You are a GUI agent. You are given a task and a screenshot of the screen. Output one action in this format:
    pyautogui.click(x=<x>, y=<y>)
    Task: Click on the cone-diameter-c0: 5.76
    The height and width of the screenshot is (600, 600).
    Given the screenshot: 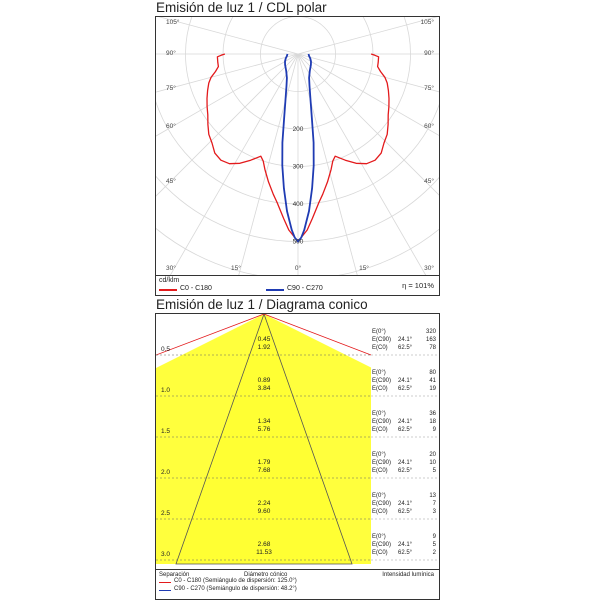 What is the action you would take?
    pyautogui.click(x=264, y=429)
    